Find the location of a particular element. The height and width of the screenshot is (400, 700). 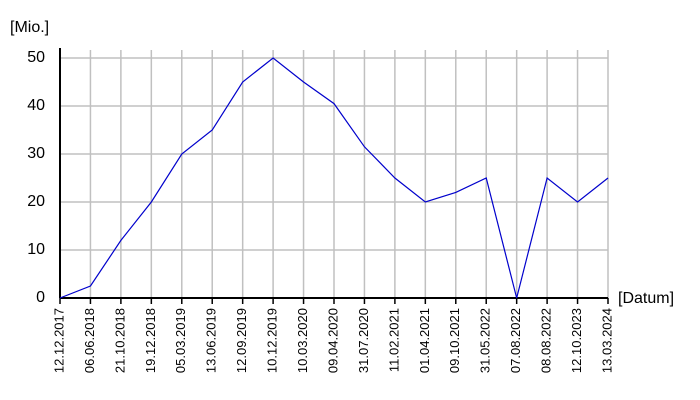

y-tick-label: 0 is located at coordinates (40, 297).